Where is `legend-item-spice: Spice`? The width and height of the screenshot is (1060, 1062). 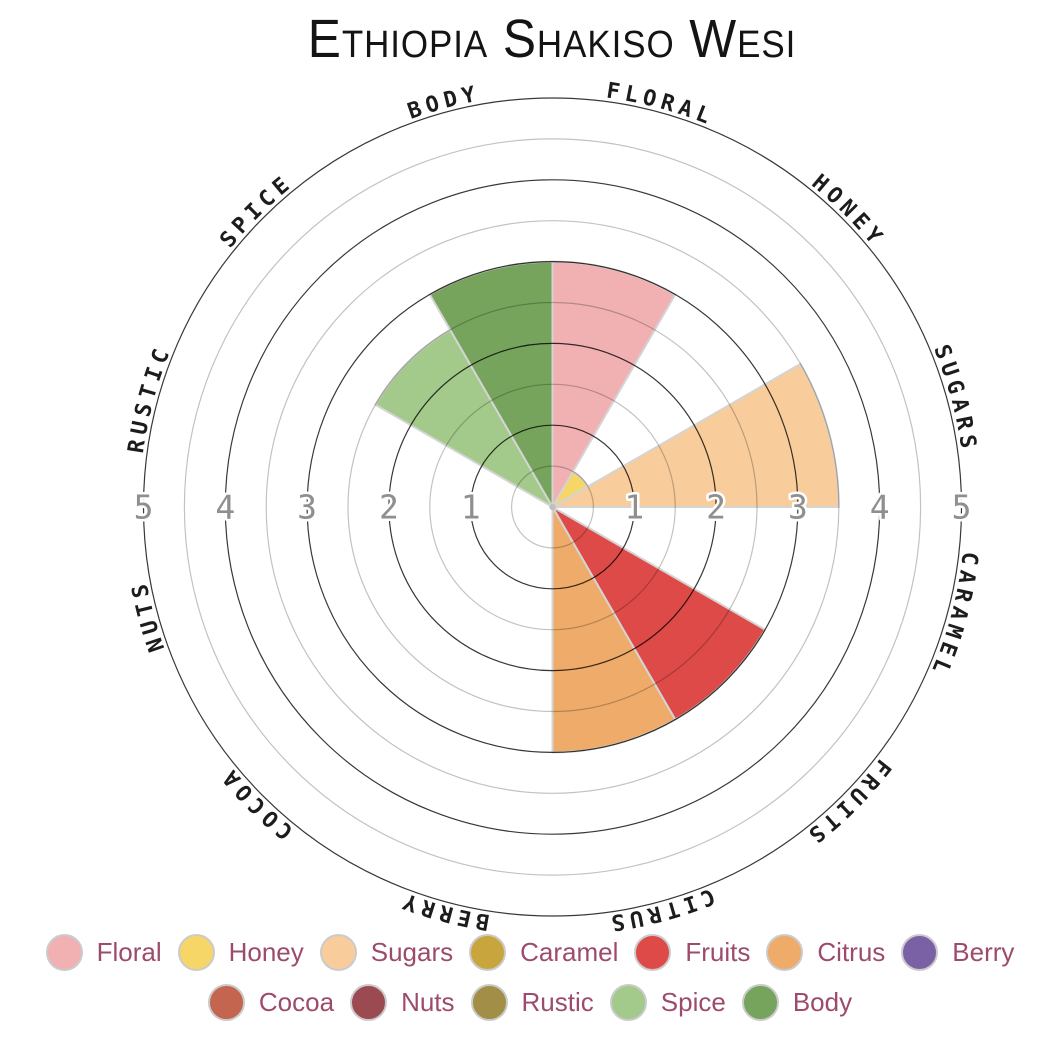 legend-item-spice: Spice is located at coordinates (667, 1002).